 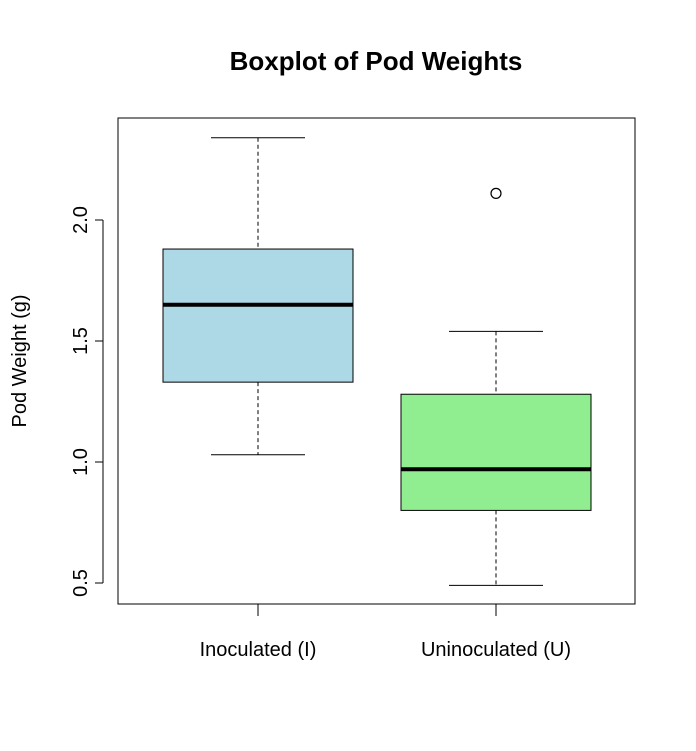 I want to click on x-axis: Inoculated (I) Uninoculated (U), so click(x=385, y=632).